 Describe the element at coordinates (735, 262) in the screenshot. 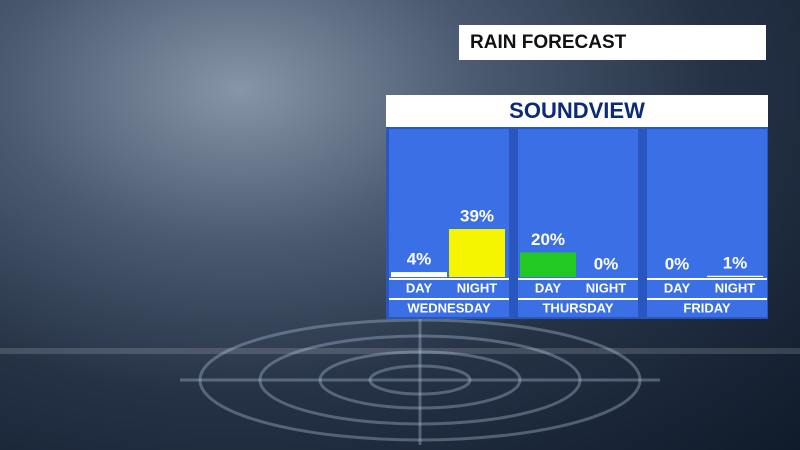

I see `value-label: 1%` at that location.